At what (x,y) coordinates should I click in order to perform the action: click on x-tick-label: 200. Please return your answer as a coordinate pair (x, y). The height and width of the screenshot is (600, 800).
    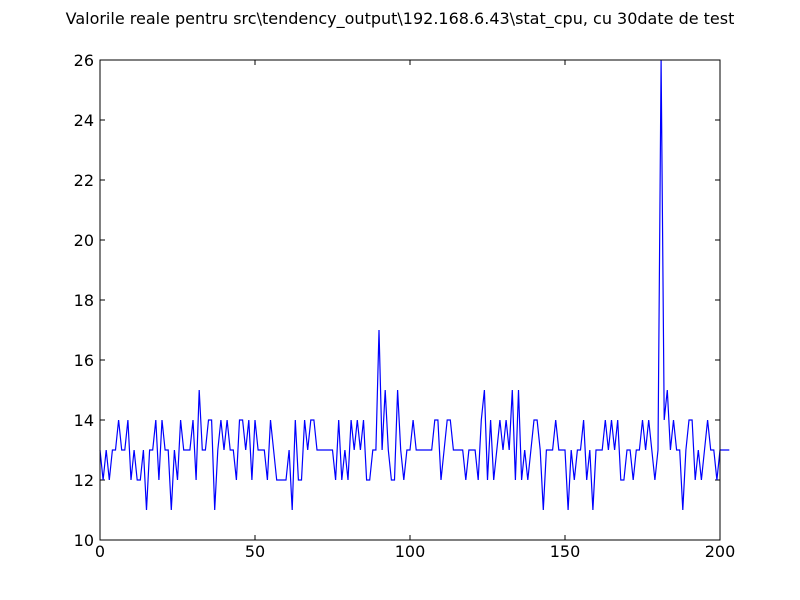
    Looking at the image, I should click on (720, 551).